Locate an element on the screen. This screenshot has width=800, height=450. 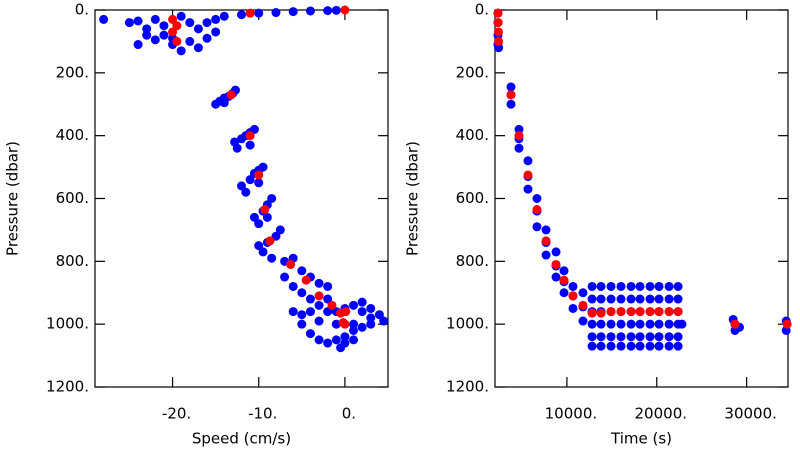
x-tick-label: 10000. is located at coordinates (571, 414).